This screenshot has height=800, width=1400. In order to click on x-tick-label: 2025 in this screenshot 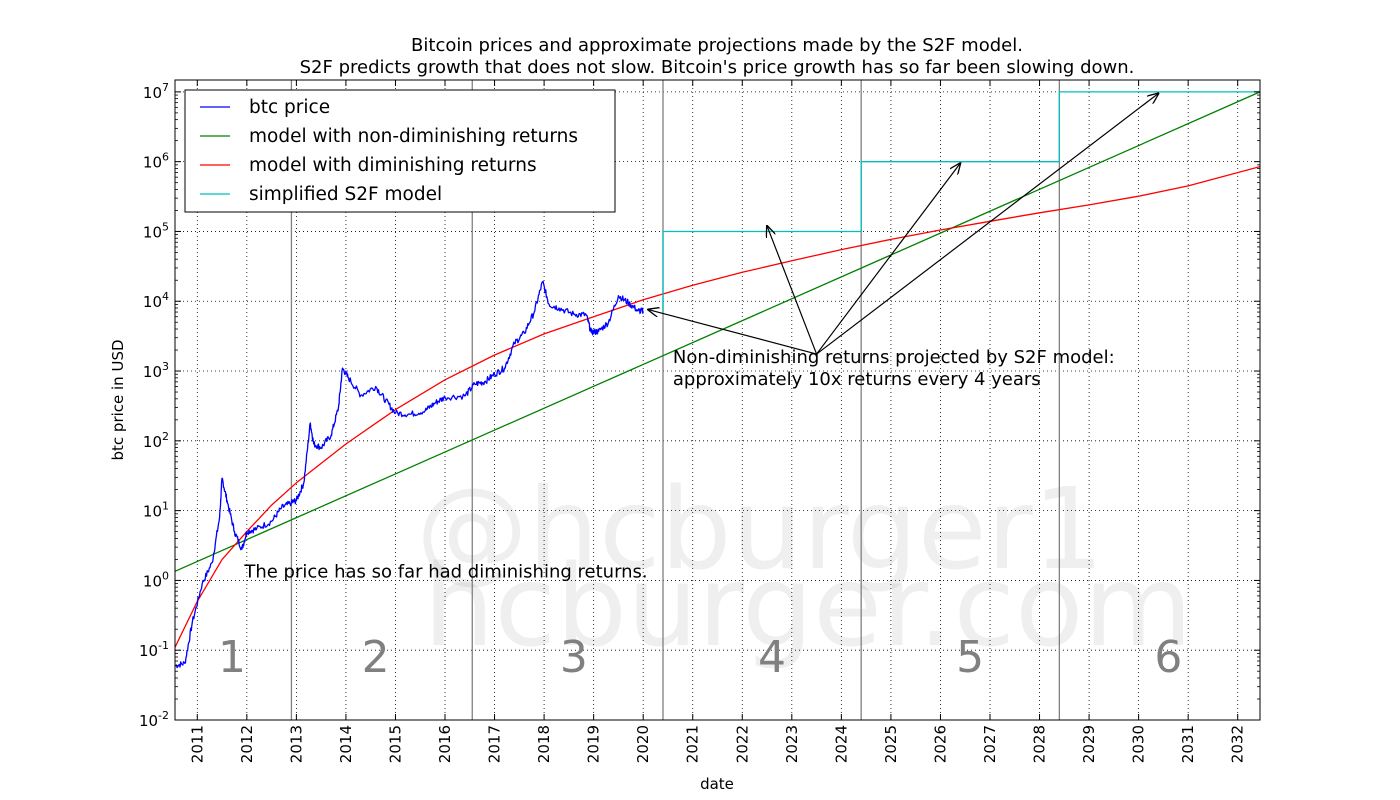, I will do `click(891, 744)`.